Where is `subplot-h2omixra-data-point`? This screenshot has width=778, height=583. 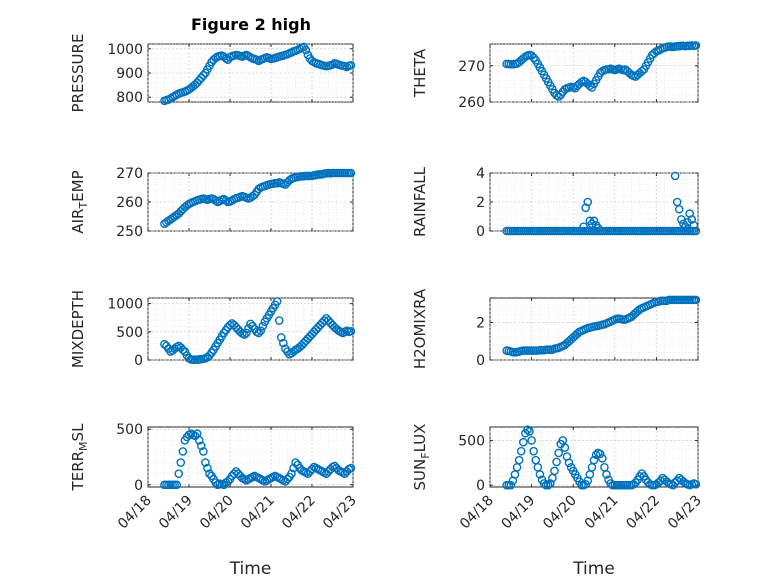 subplot-h2omixra-data-point is located at coordinates (696, 300).